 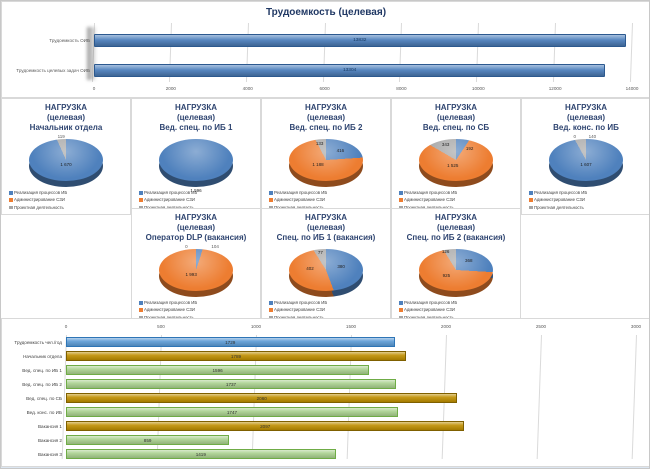 I want to click on empty-cell, so click(x=585, y=266).